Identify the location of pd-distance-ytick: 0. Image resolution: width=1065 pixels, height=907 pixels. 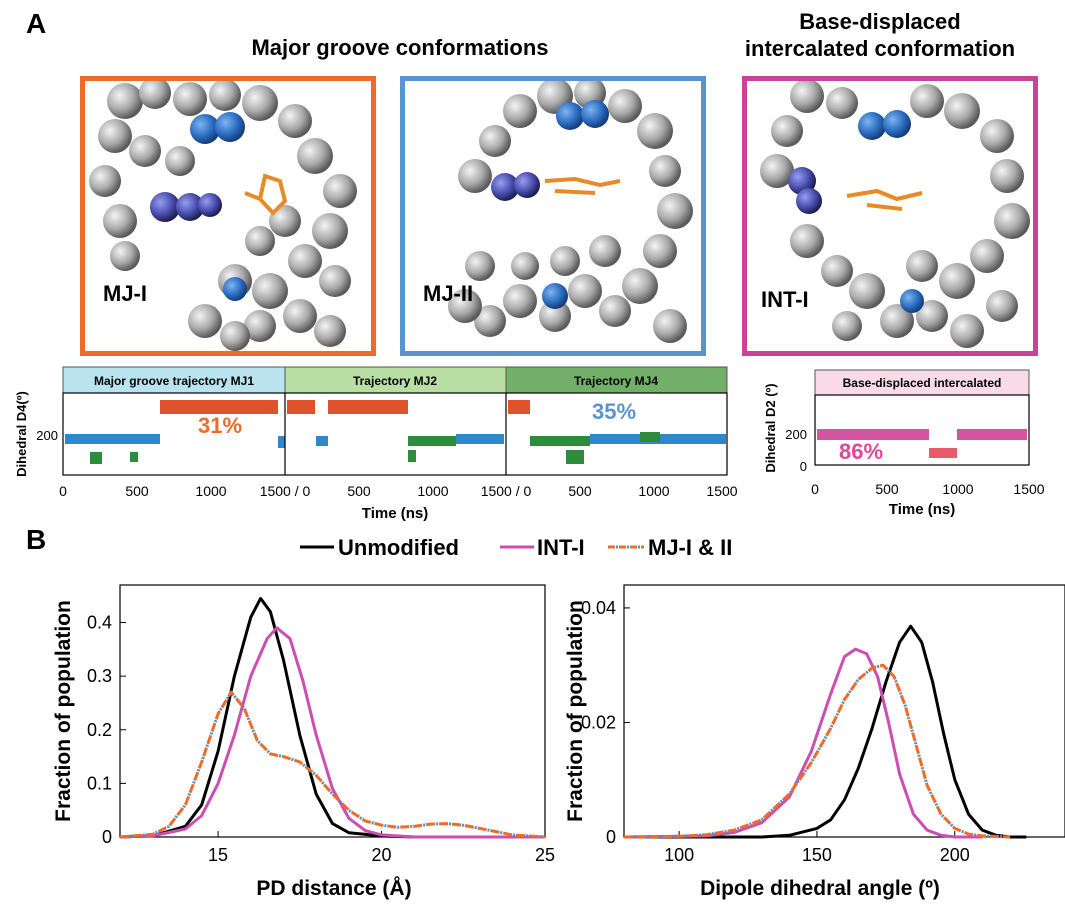
(107, 837).